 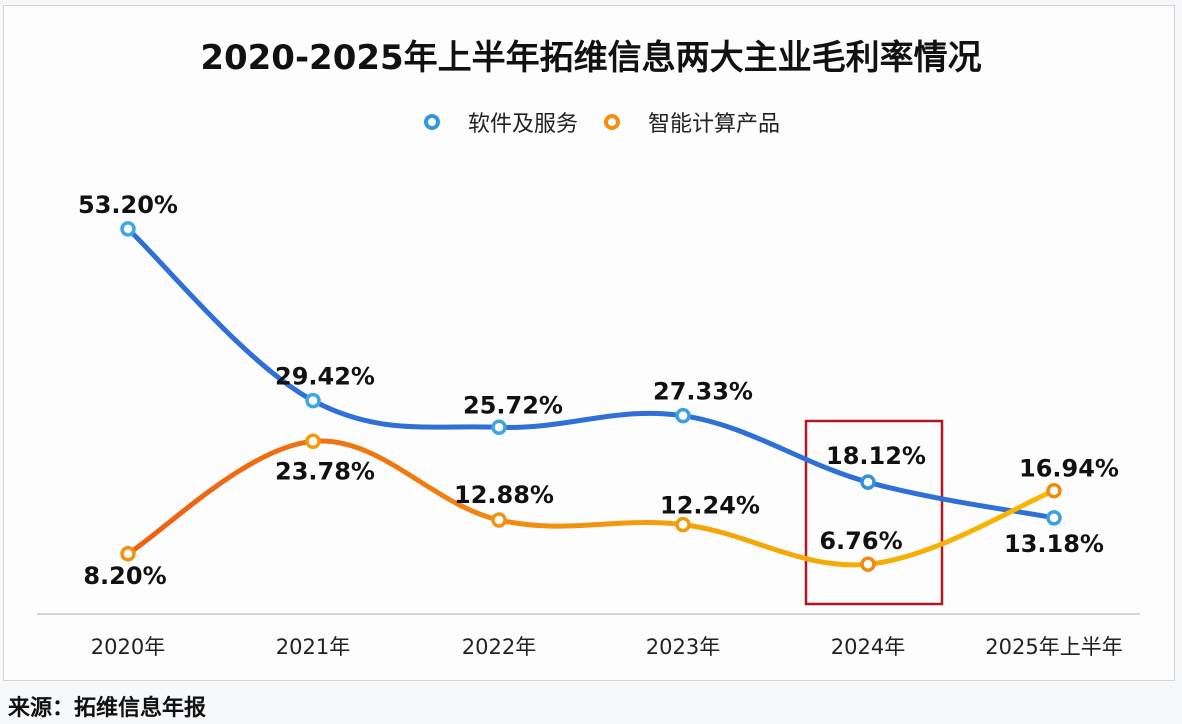 What do you see at coordinates (128, 205) in the screenshot?
I see `data-label-software-services-0: 53.20%` at bounding box center [128, 205].